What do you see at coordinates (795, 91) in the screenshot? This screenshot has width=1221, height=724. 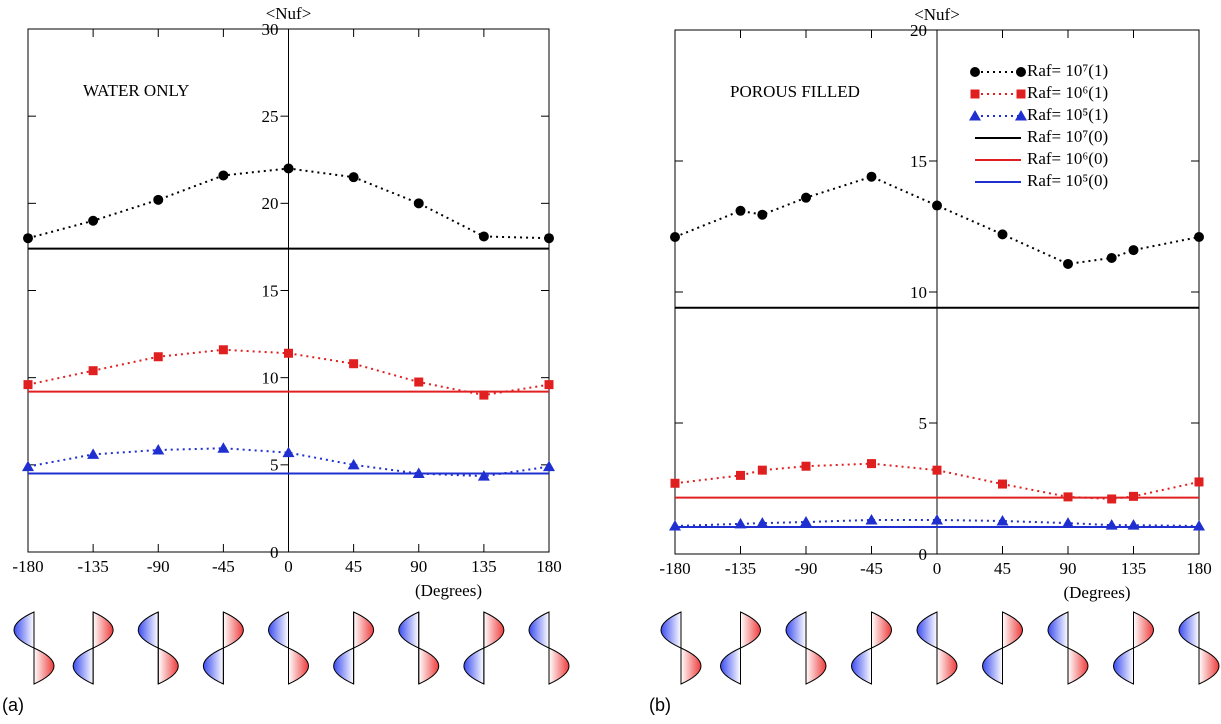 I see `annotation: POROUS FILLED` at bounding box center [795, 91].